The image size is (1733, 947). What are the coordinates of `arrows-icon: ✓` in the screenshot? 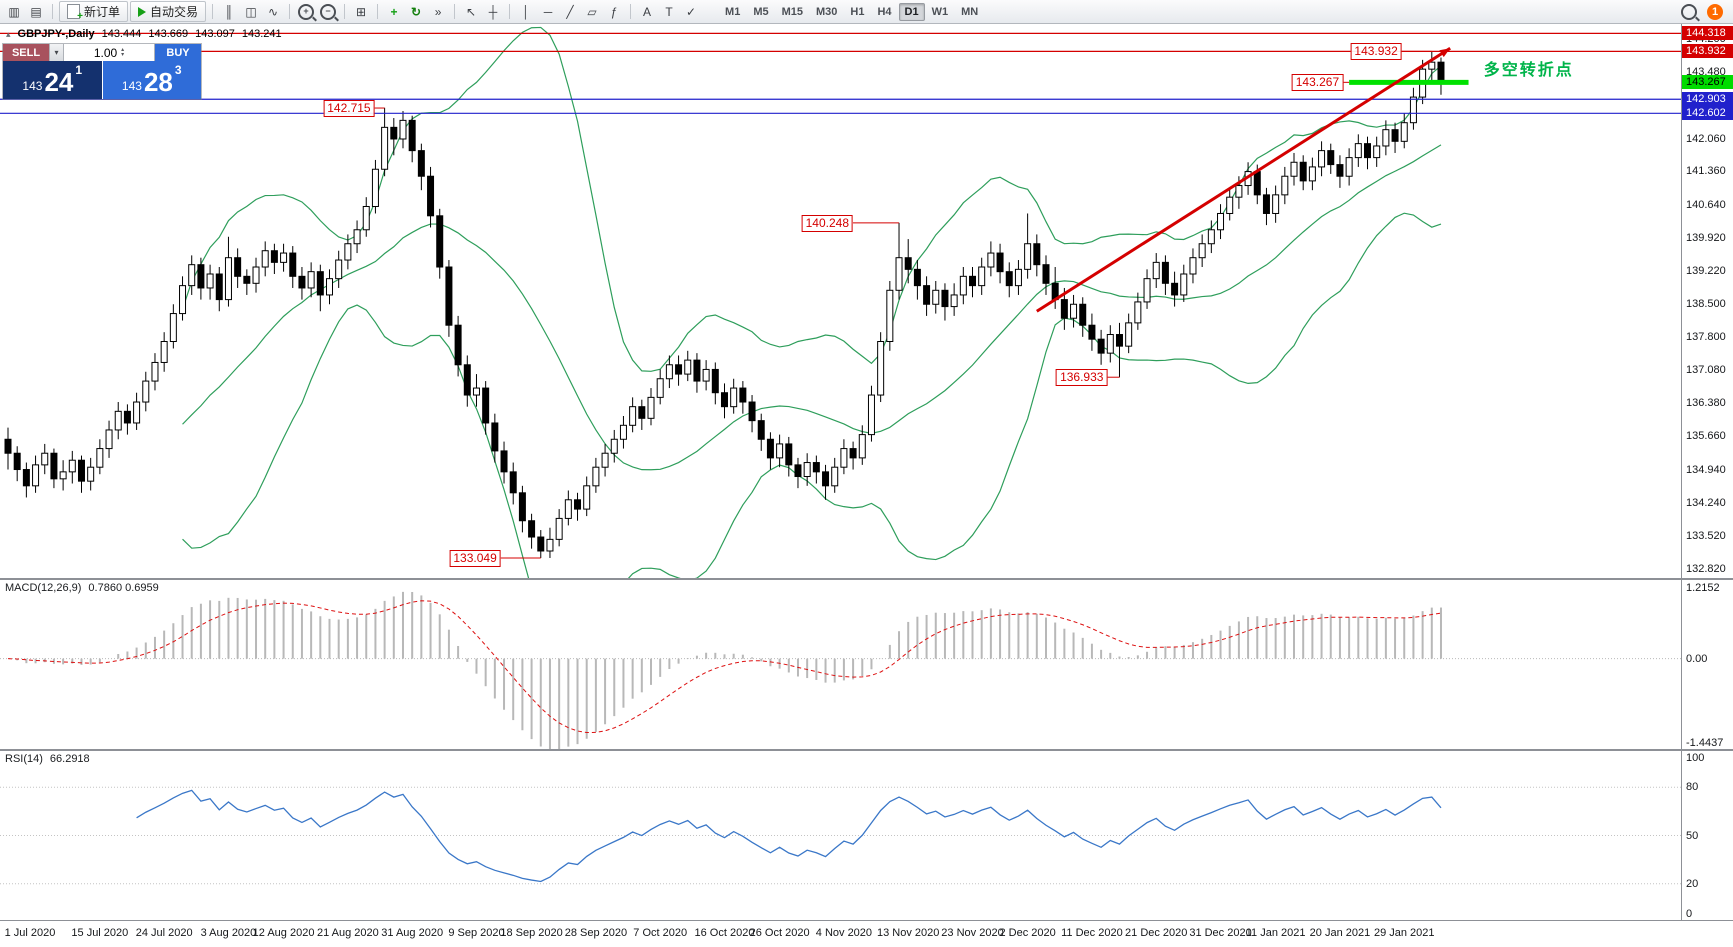 It's located at (691, 11).